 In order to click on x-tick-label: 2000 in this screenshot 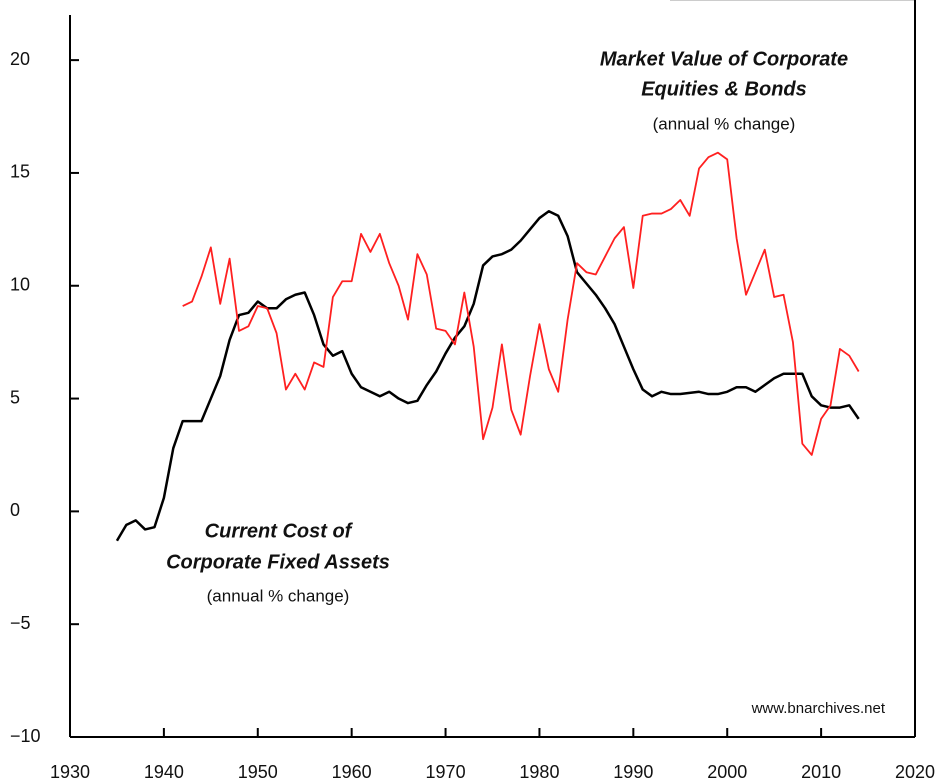, I will do `click(727, 772)`.